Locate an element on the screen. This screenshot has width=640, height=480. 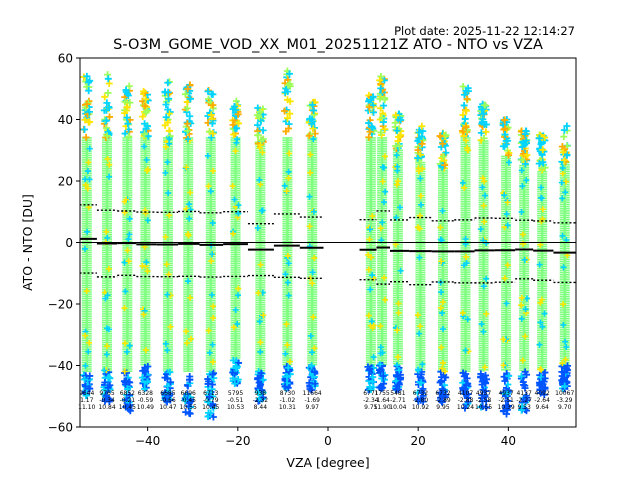
bin-stat-label: -1.02 is located at coordinates (288, 400).